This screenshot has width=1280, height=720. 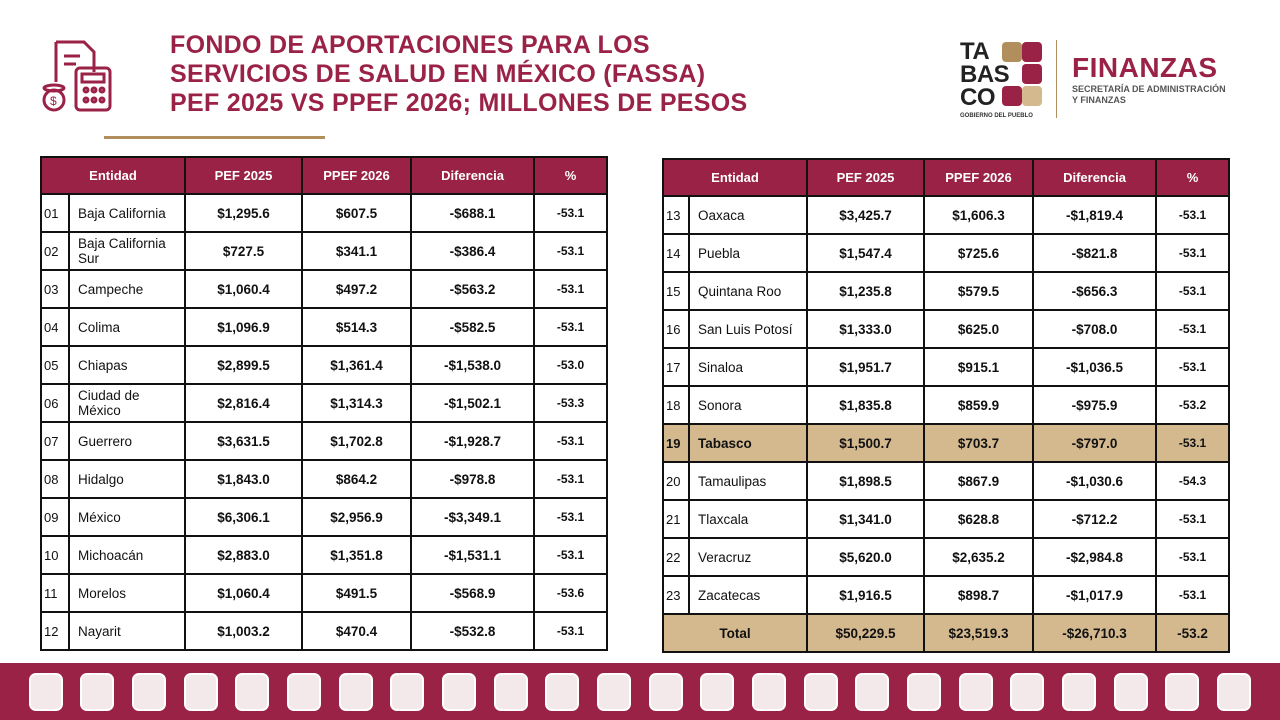 I want to click on budget-calculator-icon: $, so click(x=78, y=76).